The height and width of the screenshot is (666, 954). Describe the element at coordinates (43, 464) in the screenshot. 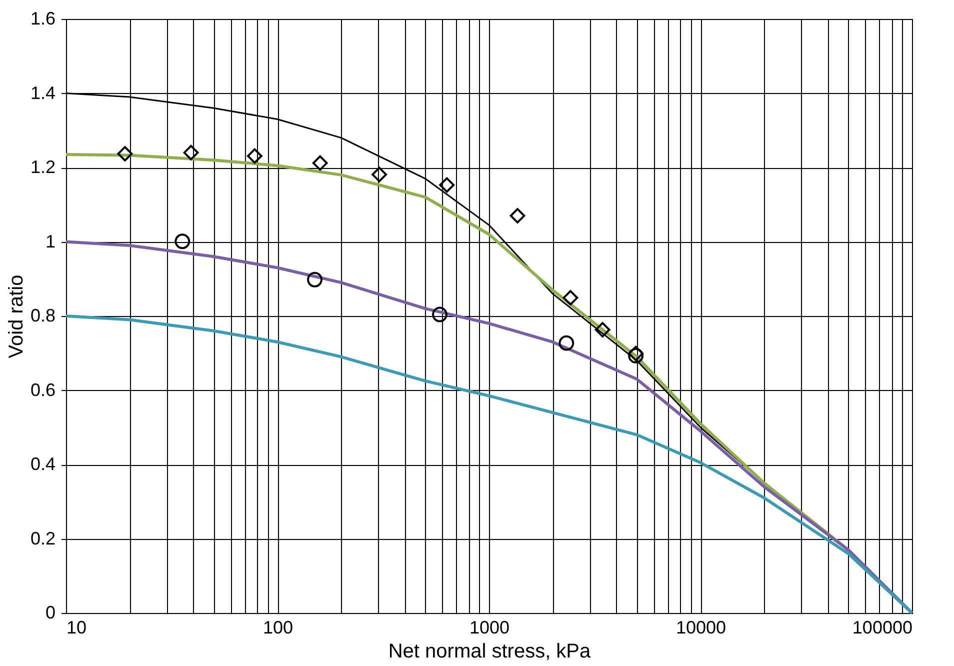

I see `y-tick-label: 0.4` at that location.